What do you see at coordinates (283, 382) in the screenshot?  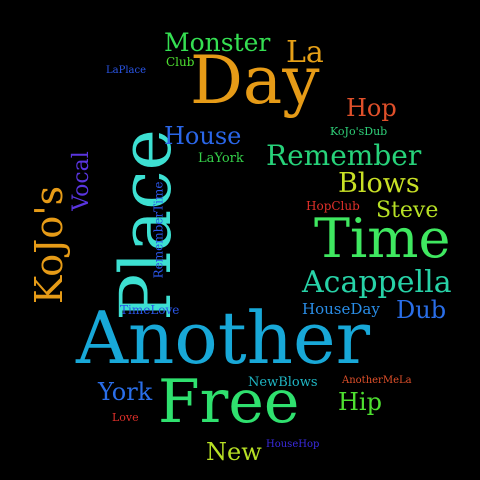 I see `word-newblows: NewBlows` at bounding box center [283, 382].